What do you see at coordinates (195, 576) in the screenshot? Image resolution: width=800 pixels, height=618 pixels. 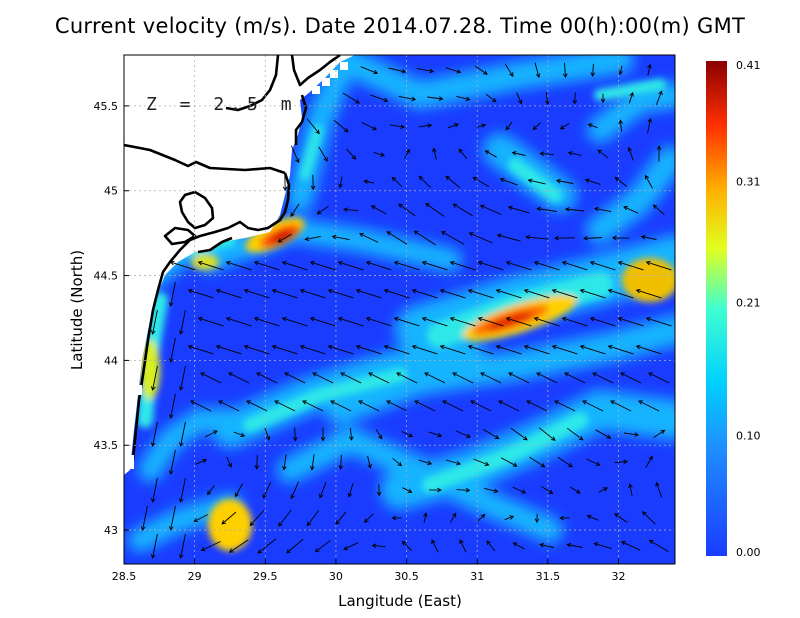 I see `x-tick-label: 29` at bounding box center [195, 576].